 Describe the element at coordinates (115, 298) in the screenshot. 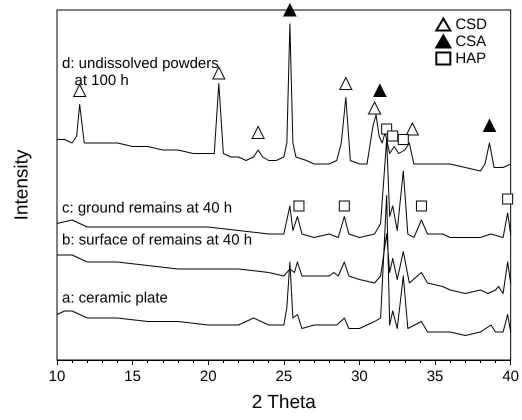

I see `annotation: a: ceramic plate` at that location.